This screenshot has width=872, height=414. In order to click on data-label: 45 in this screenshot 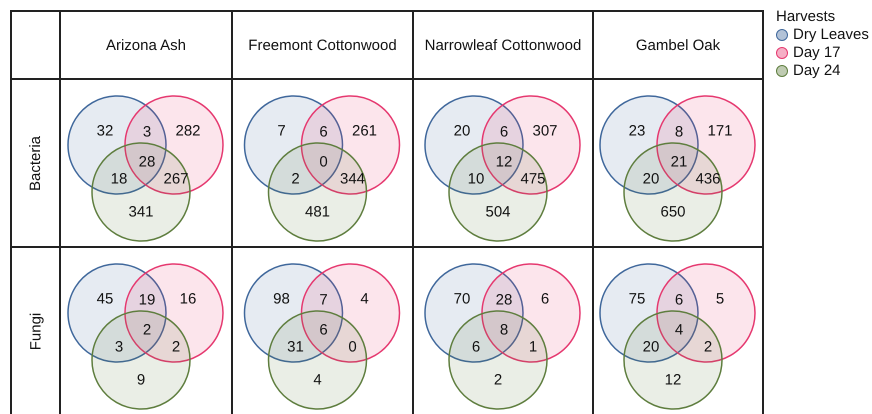, I will do `click(105, 299)`.